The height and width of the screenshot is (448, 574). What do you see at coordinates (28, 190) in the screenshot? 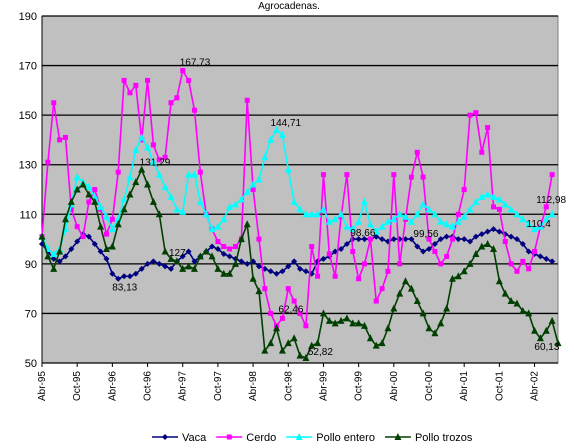
I see `y-axis: 50 70 90 110 130 150 170 190` at bounding box center [28, 190].